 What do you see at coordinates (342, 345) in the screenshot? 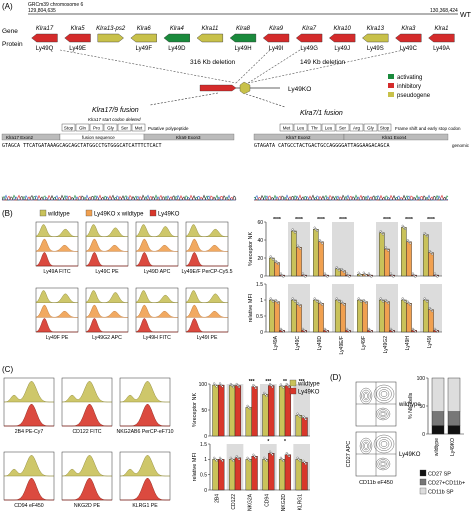
I see `bar-b-bottom-category-label: Ly49E/F` at bounding box center [342, 345].